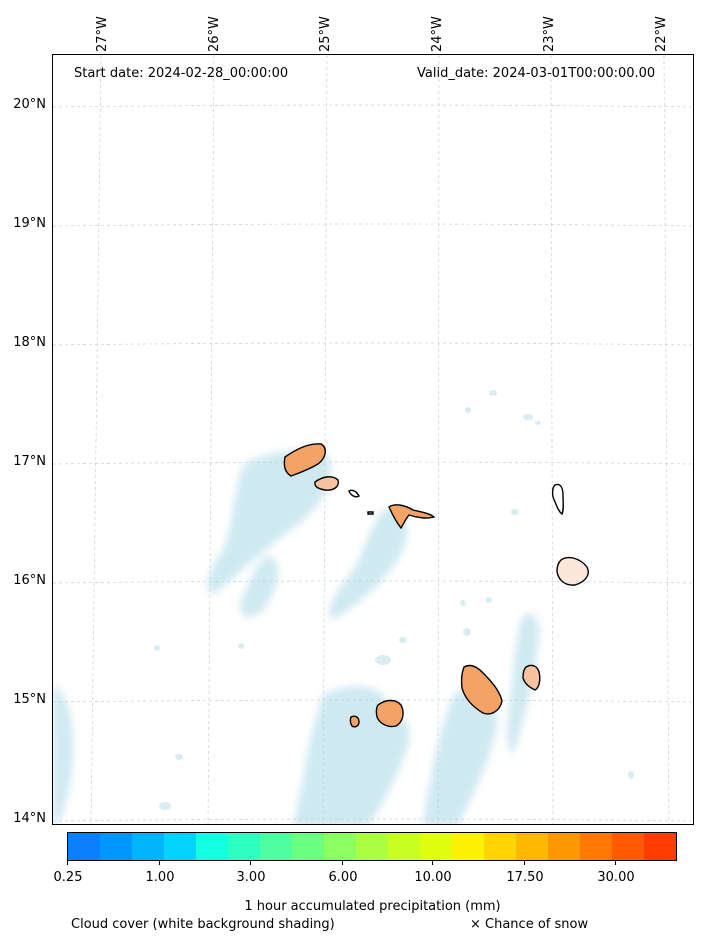 Image resolution: width=703 pixels, height=943 pixels. Describe the element at coordinates (251, 877) in the screenshot. I see `colorbar-label: 3.00` at that location.